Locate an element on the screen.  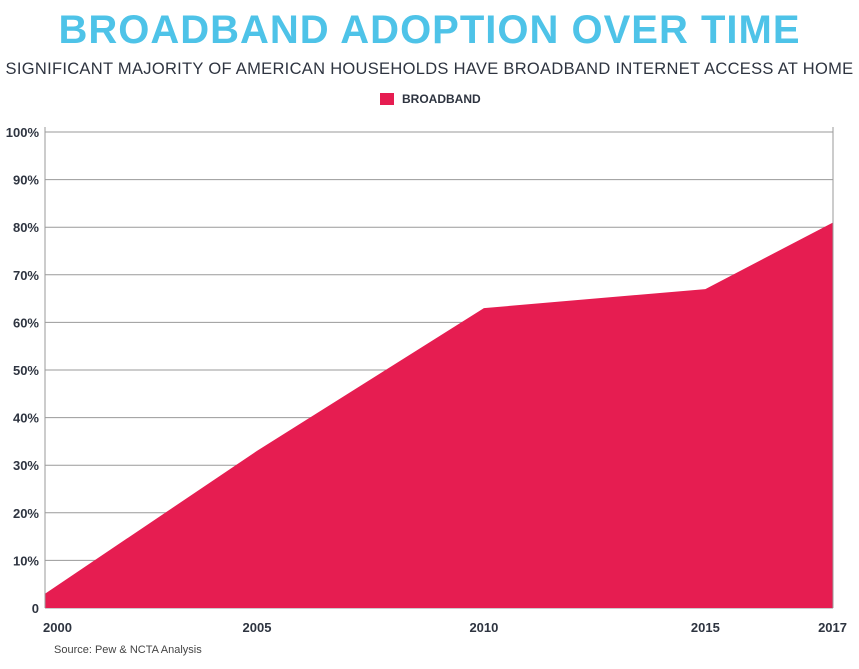
legend: BROADBAND is located at coordinates (430, 99).